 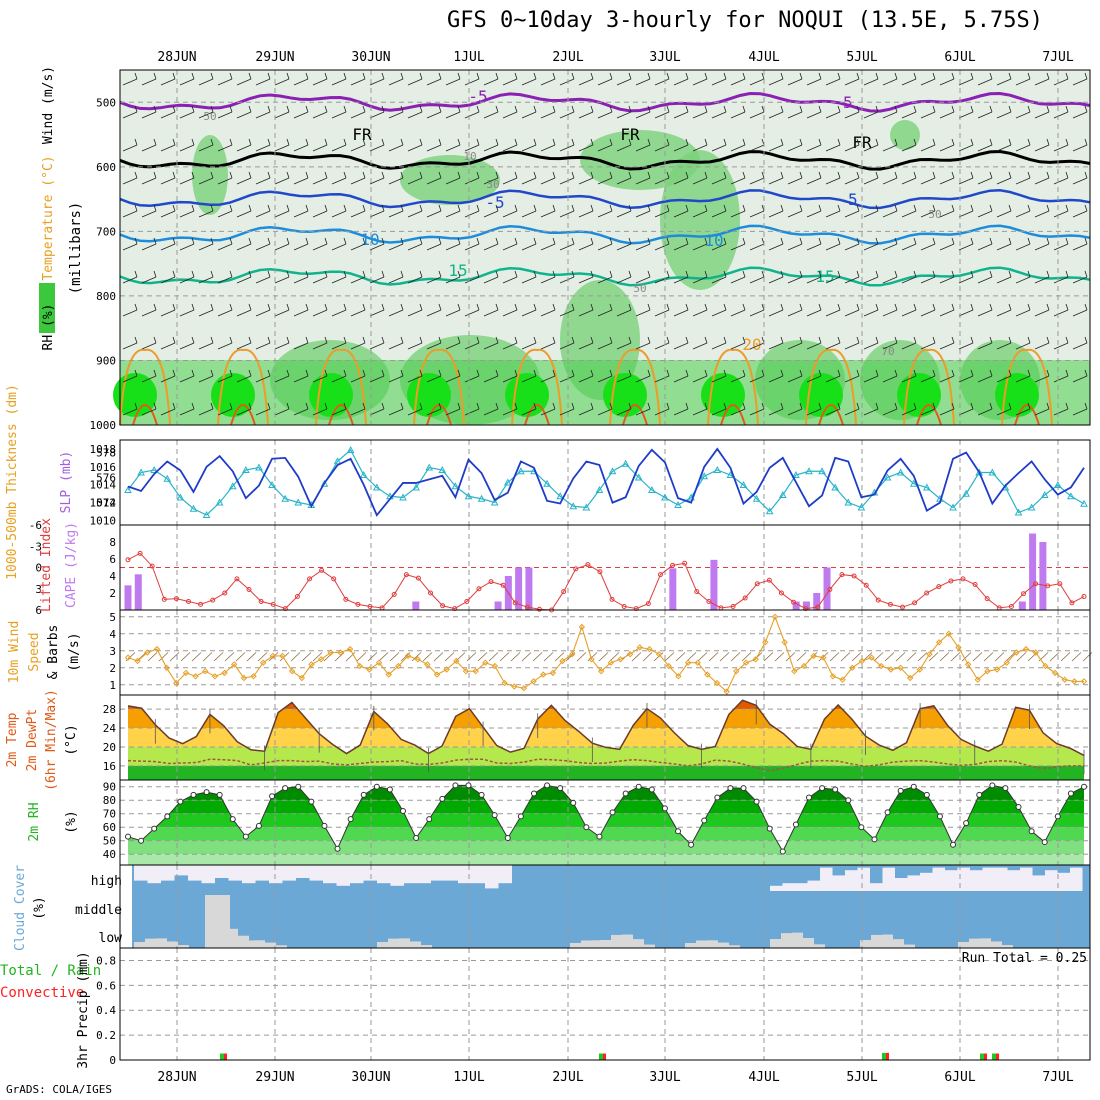 What do you see at coordinates (35, 525) in the screenshot?
I see `li-tick: -6` at bounding box center [35, 525].